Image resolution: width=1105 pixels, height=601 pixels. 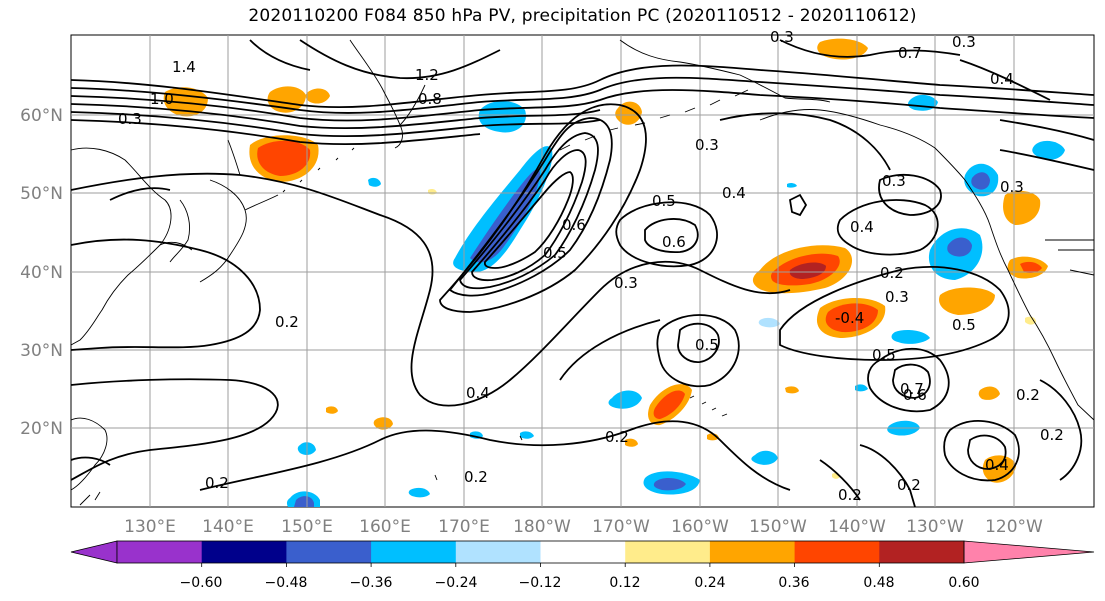 I want to click on colorbar-tick-label: 0.36, so click(x=793, y=583).